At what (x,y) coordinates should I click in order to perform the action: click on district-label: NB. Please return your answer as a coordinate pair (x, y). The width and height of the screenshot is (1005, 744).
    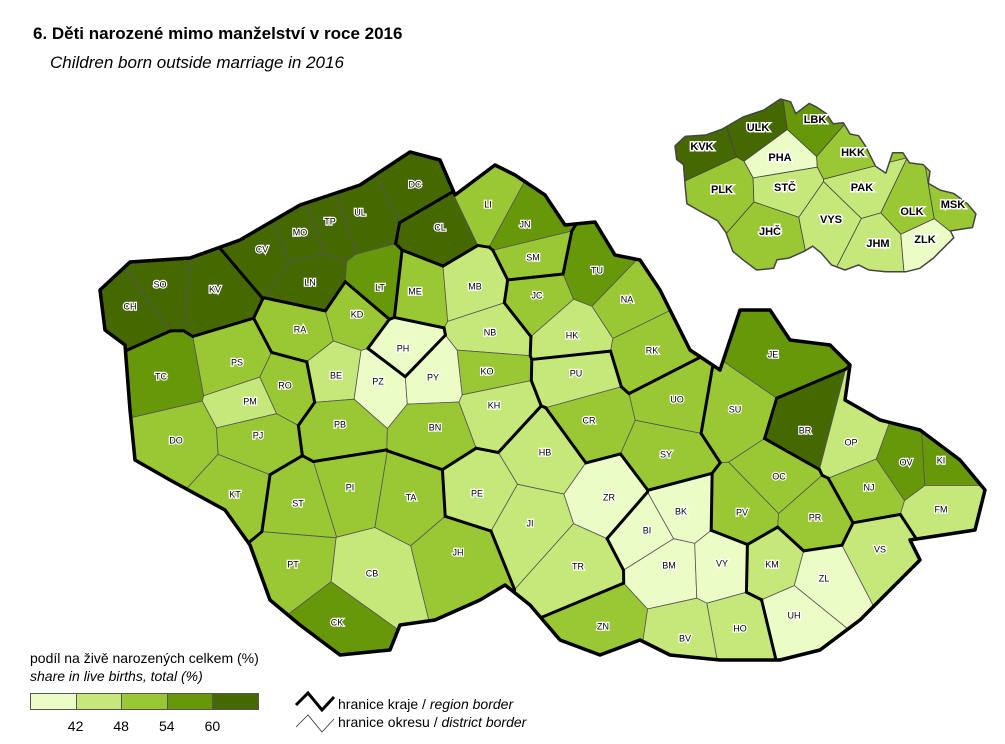
    Looking at the image, I should click on (490, 332).